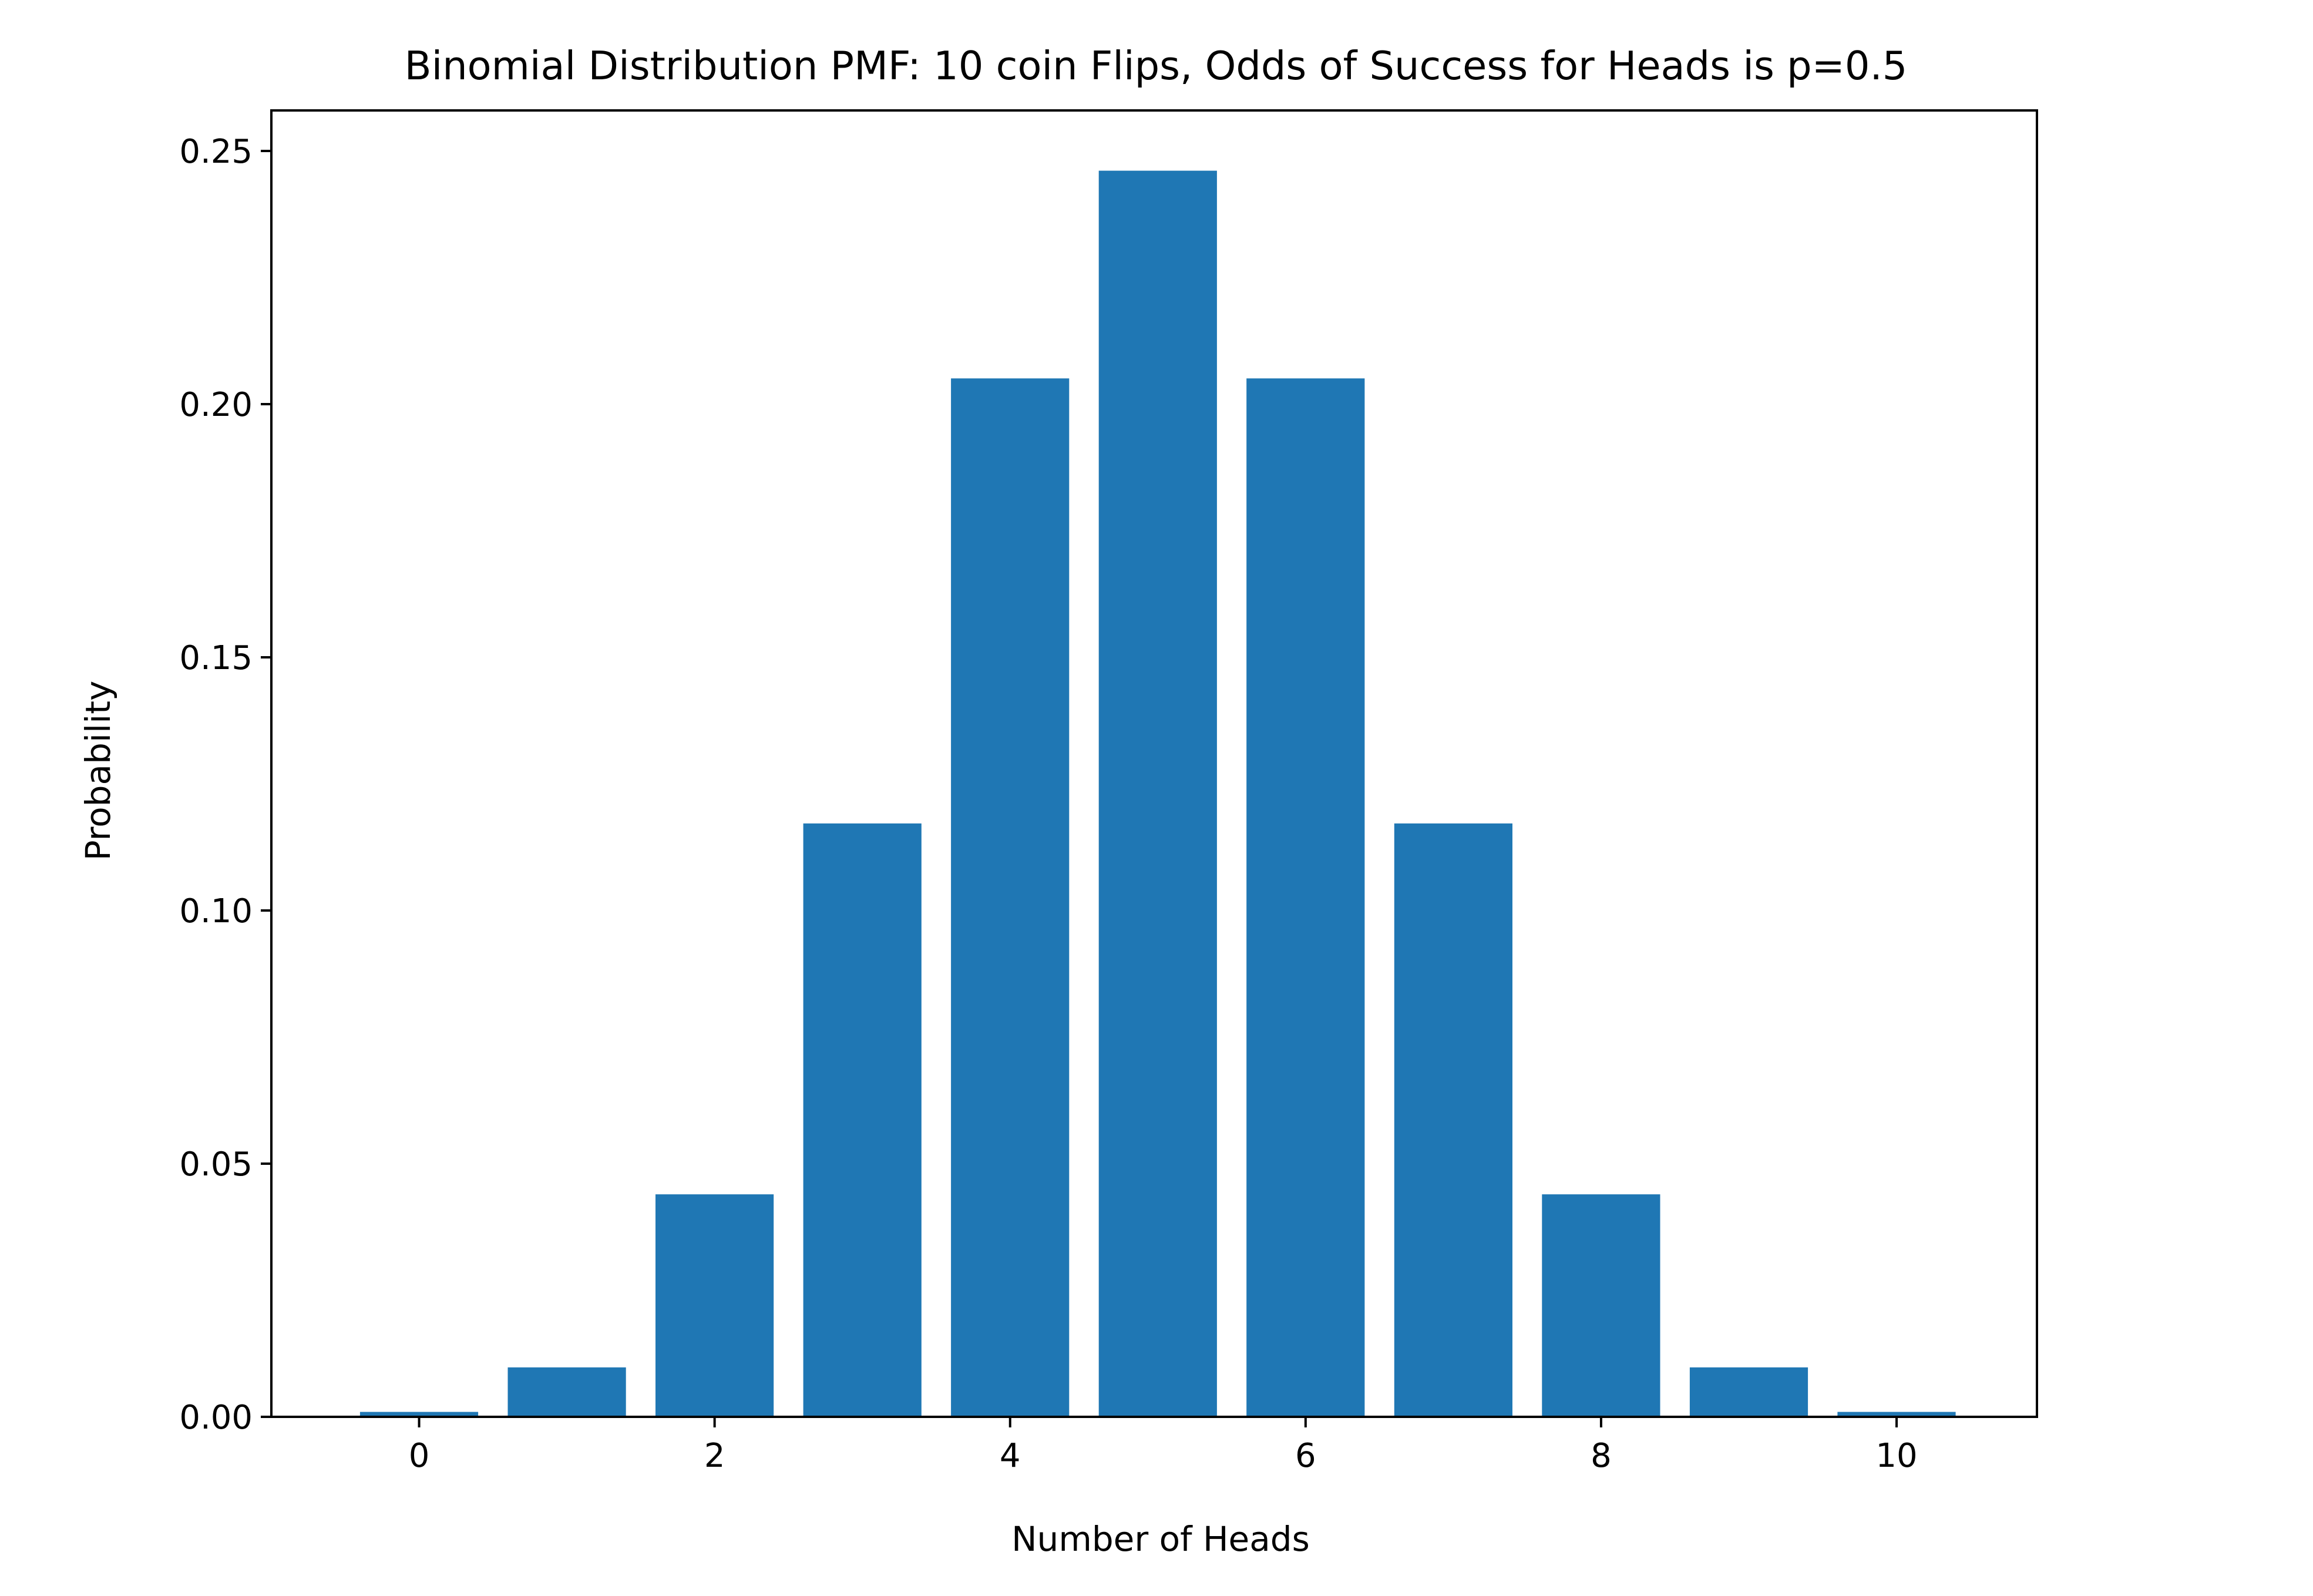  What do you see at coordinates (225, 785) in the screenshot?
I see `y-axis-ticks: 0.00 0.05 0.10 0.15 0.20 0.25` at bounding box center [225, 785].